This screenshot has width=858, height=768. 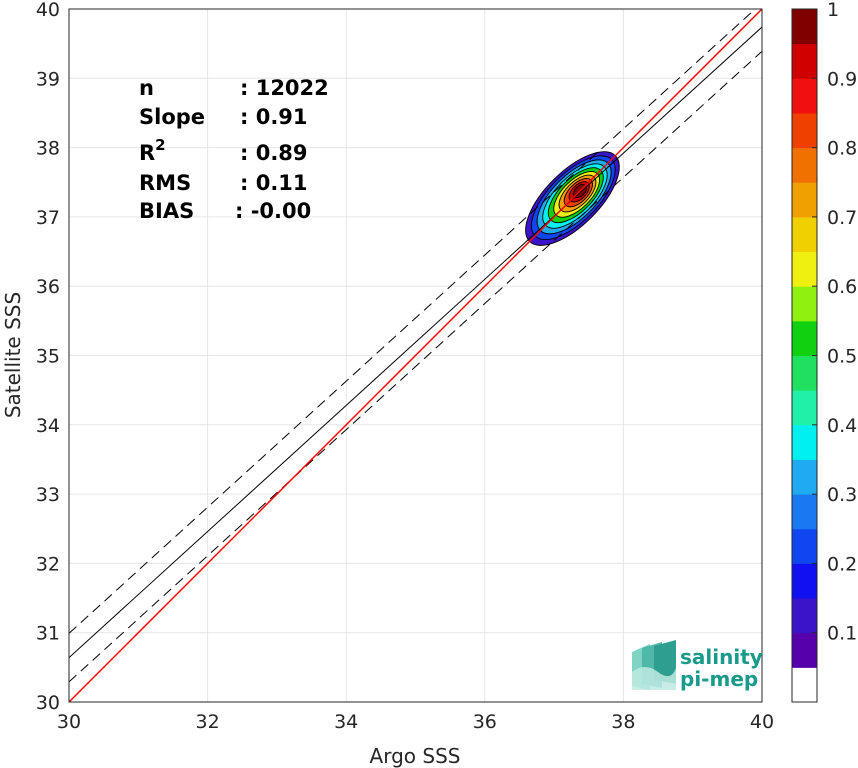 I want to click on stat-label-0: n, so click(x=146, y=88).